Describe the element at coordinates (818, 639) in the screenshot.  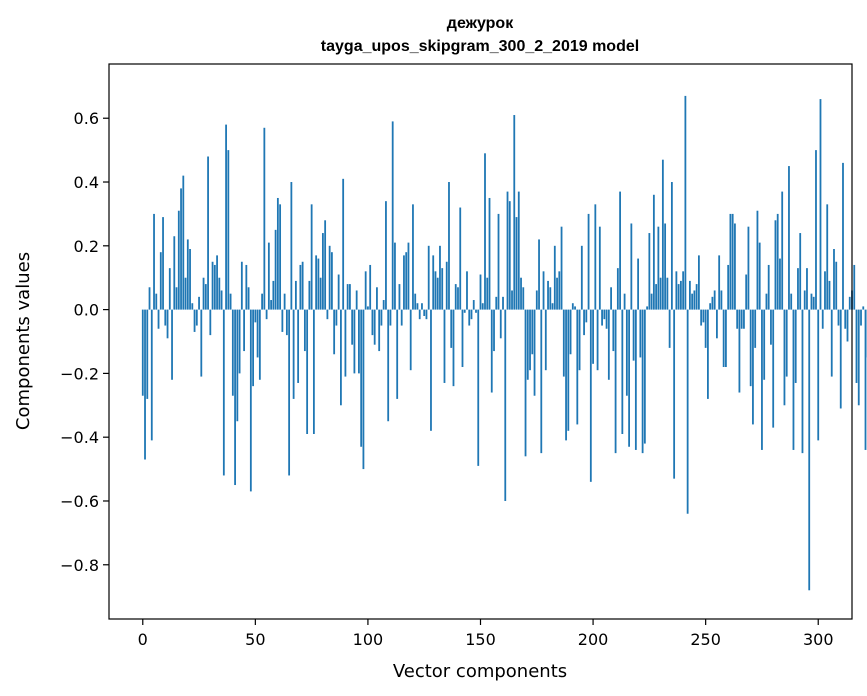
I see `x-tick-label: 300` at that location.